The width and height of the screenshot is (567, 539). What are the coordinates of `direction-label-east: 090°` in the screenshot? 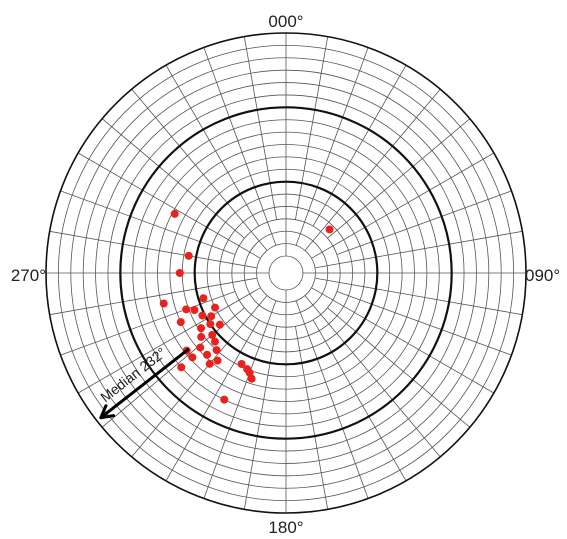 It's located at (542, 275).